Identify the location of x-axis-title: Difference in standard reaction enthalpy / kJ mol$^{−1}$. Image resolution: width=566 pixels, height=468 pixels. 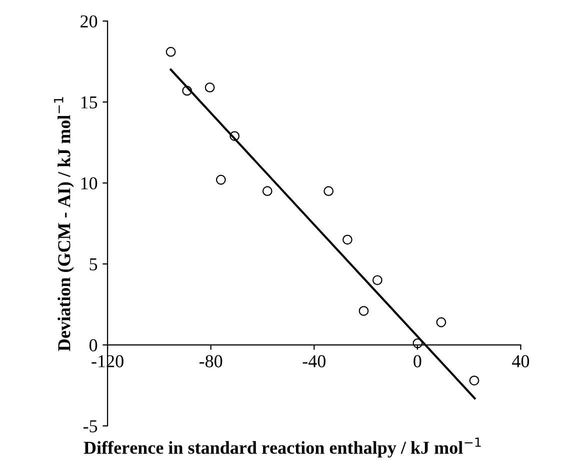
(282, 448).